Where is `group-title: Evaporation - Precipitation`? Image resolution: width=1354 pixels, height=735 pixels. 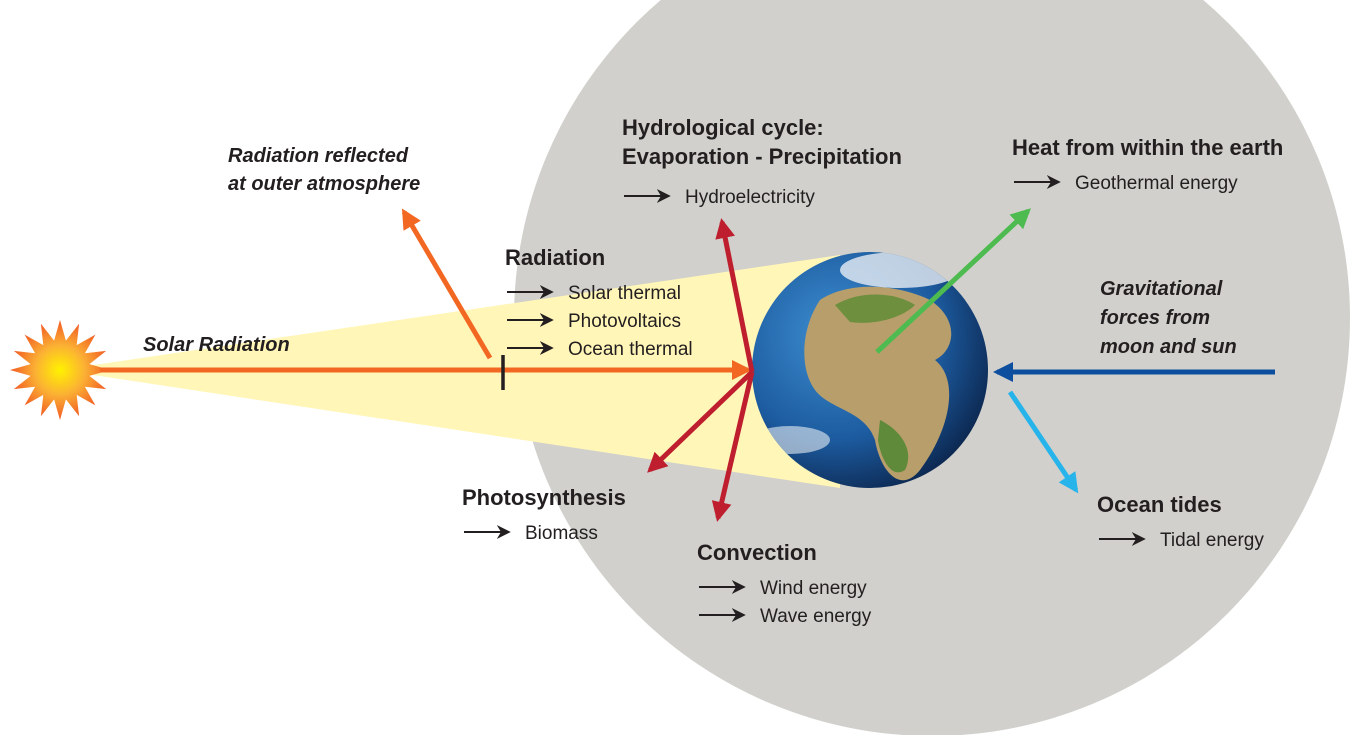 group-title: Evaporation - Precipitation is located at coordinates (762, 156).